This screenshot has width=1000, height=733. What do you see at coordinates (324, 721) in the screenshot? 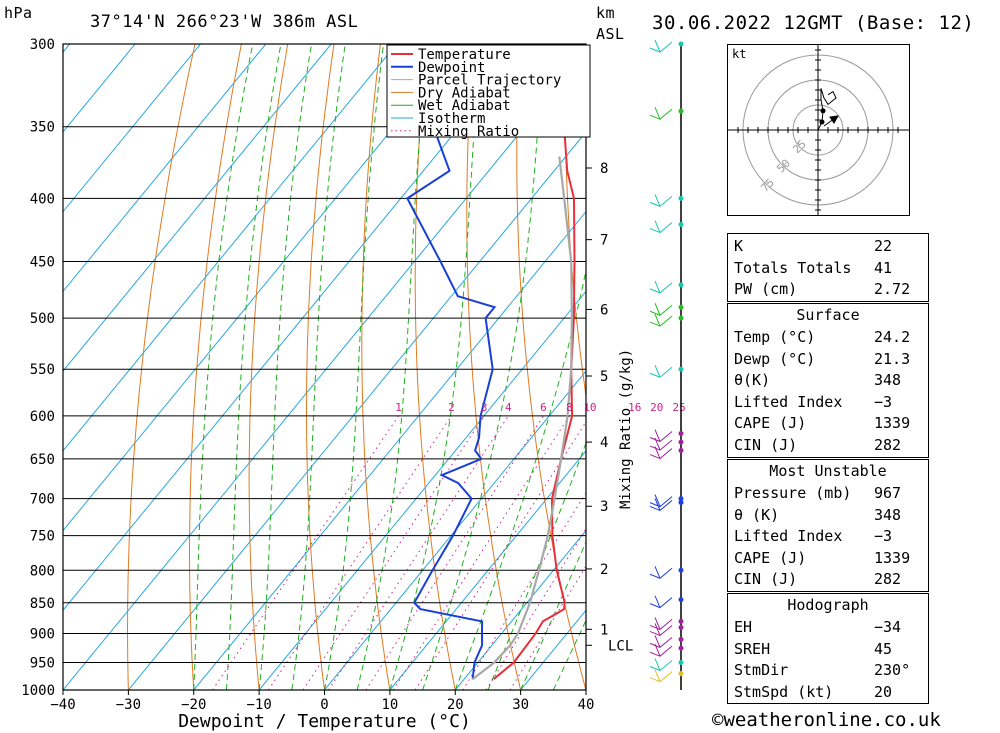
I see `x-axis-title: Dewpoint / Temperature (°C)` at bounding box center [324, 721].